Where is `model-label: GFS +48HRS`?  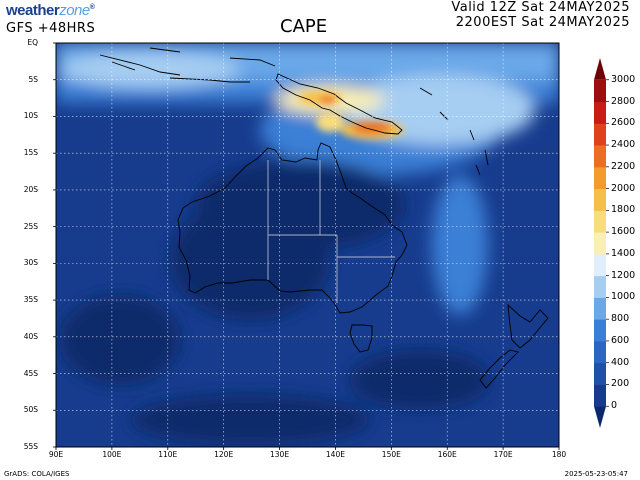 model-label: GFS +48HRS is located at coordinates (51, 28).